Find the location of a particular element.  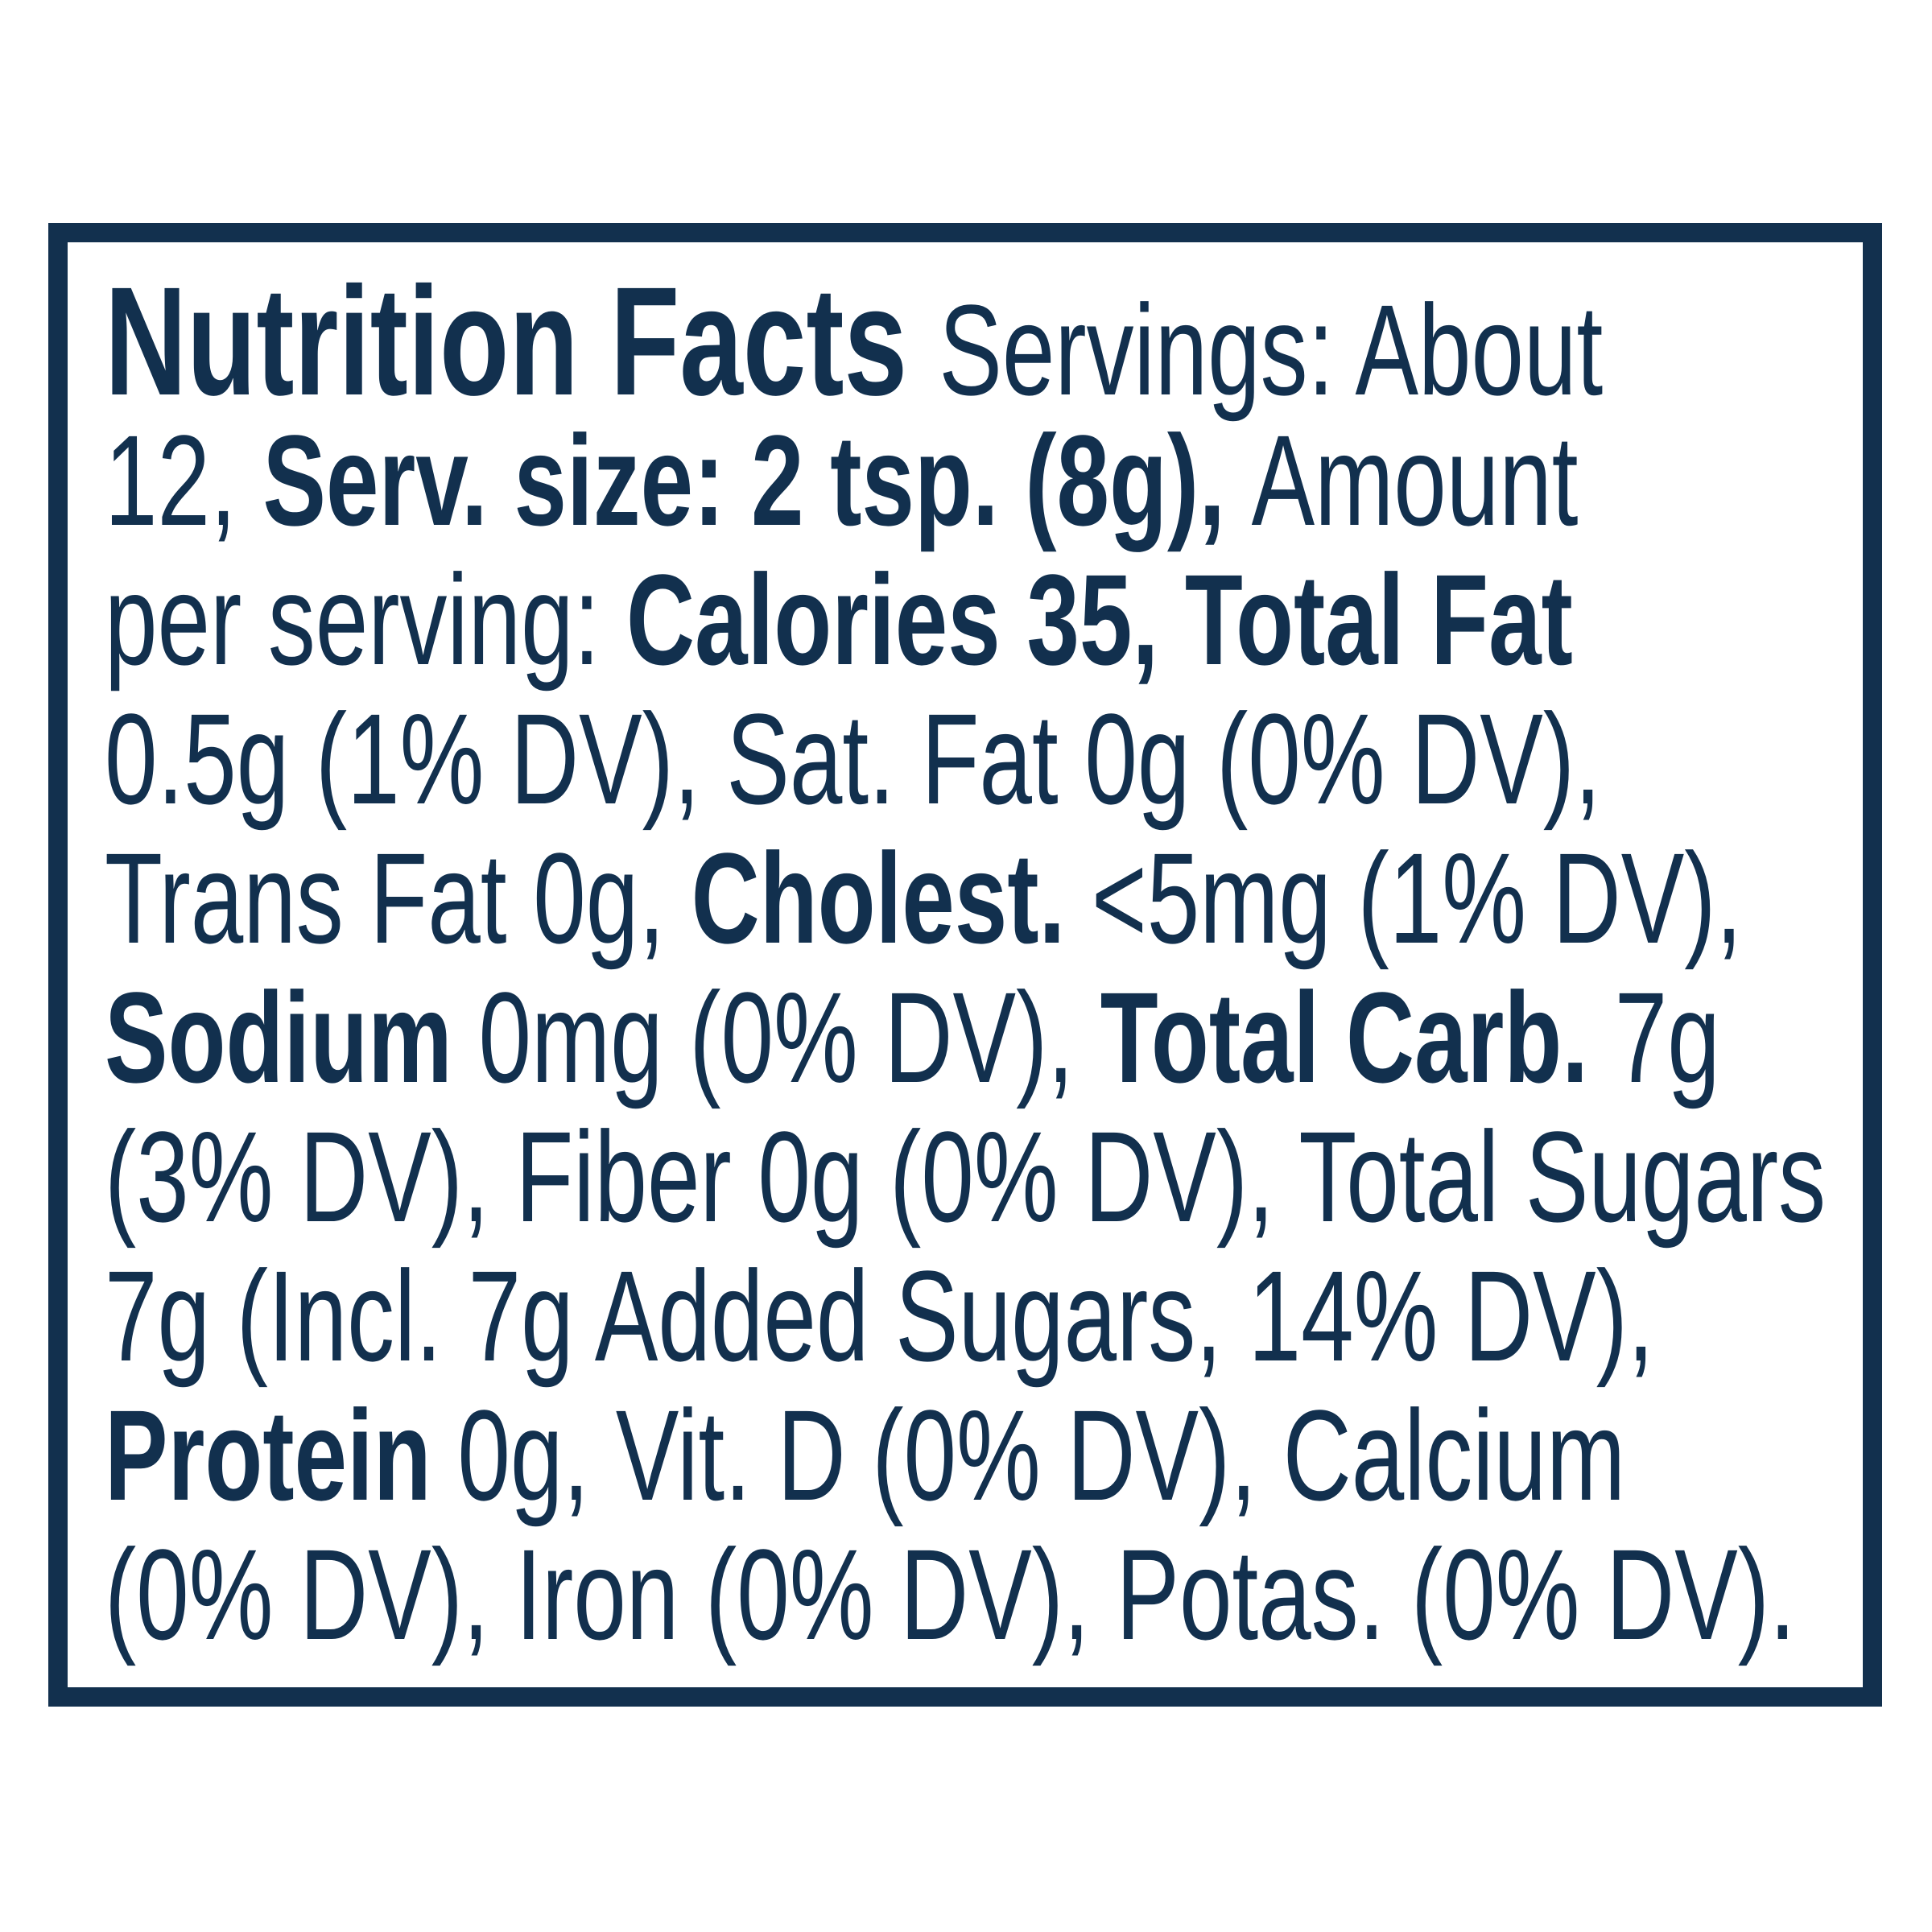

label-line-4: 0.5g (1% DV), Sat. Fat 0g (0% DV), is located at coordinates (853, 758).